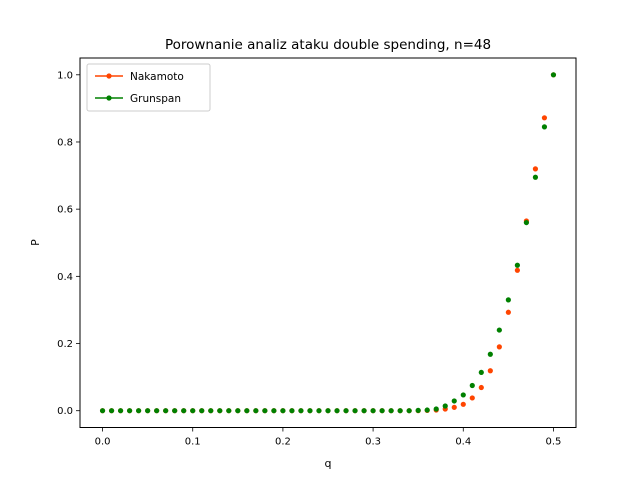 This screenshot has width=640, height=480. Describe the element at coordinates (193, 442) in the screenshot. I see `x-tick-label: 0.1` at that location.